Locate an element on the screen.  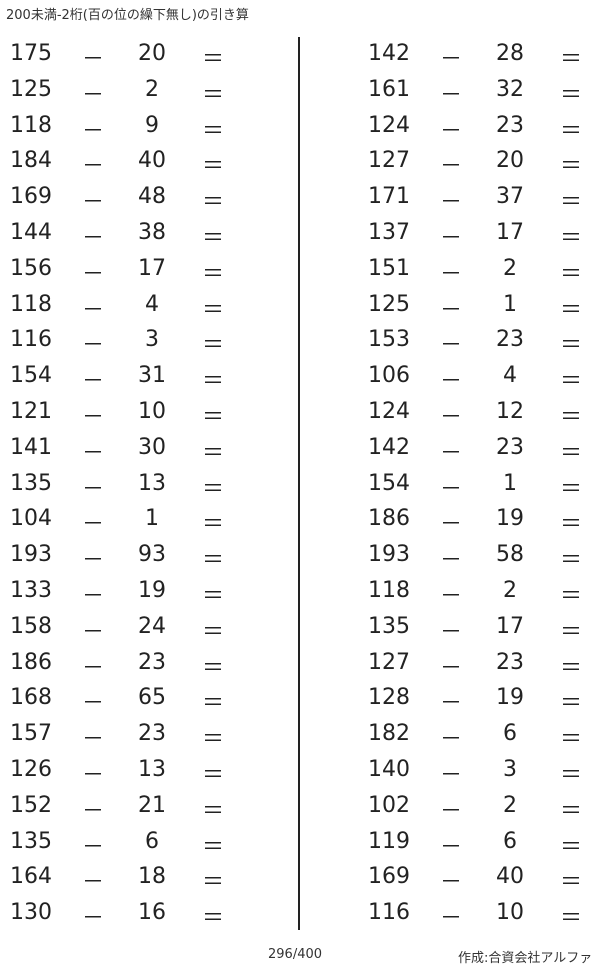
subtrahend: 32 is located at coordinates (510, 89).